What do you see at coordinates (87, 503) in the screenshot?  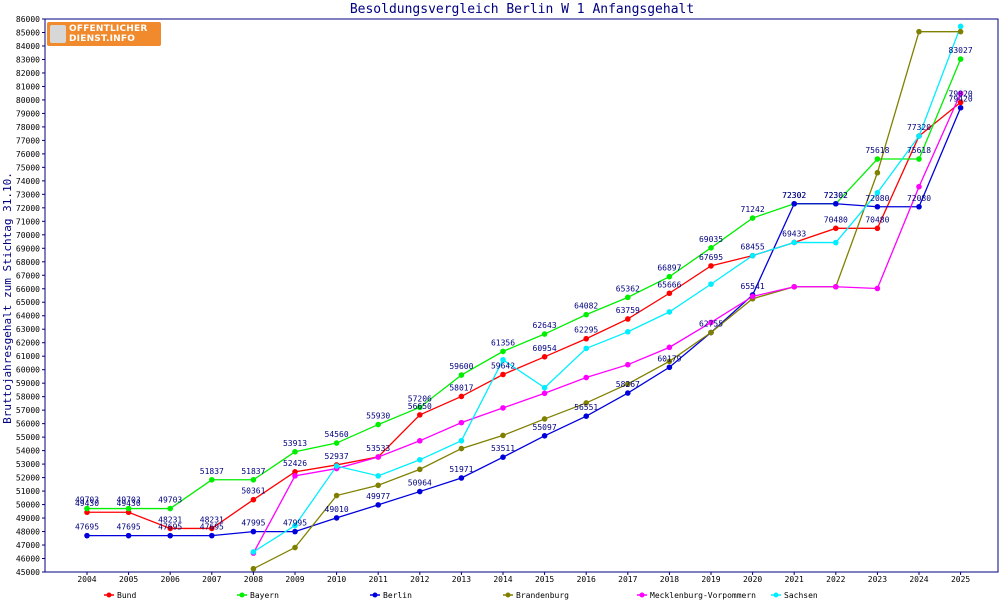 I see `data-label-bund: 49430` at bounding box center [87, 503].